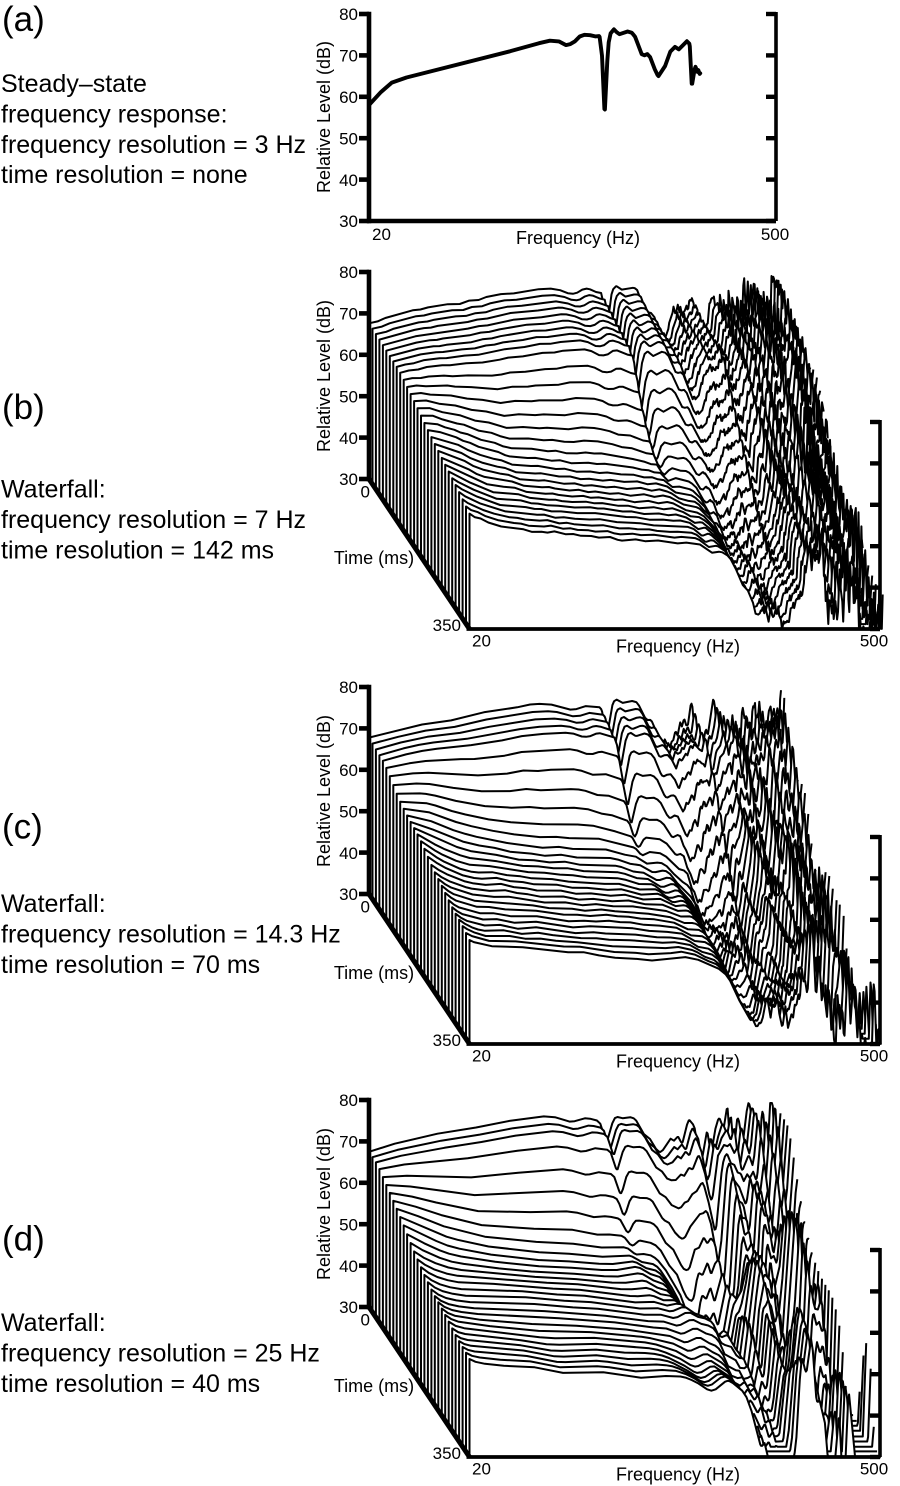 The width and height of the screenshot is (900, 1486). I want to click on svg-text: time resolution = 40 ms, so click(130, 1384).